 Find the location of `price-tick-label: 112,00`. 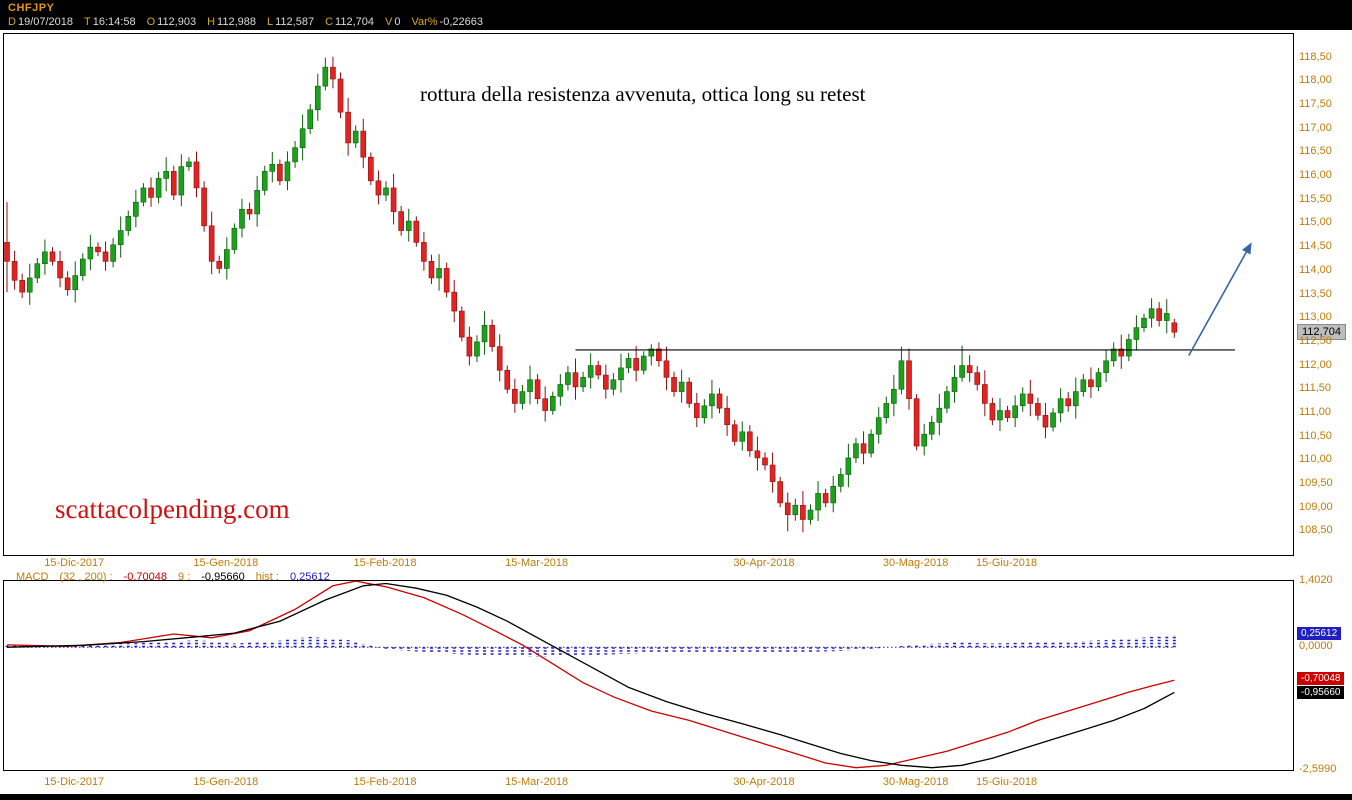

price-tick-label: 112,00 is located at coordinates (1315, 364).